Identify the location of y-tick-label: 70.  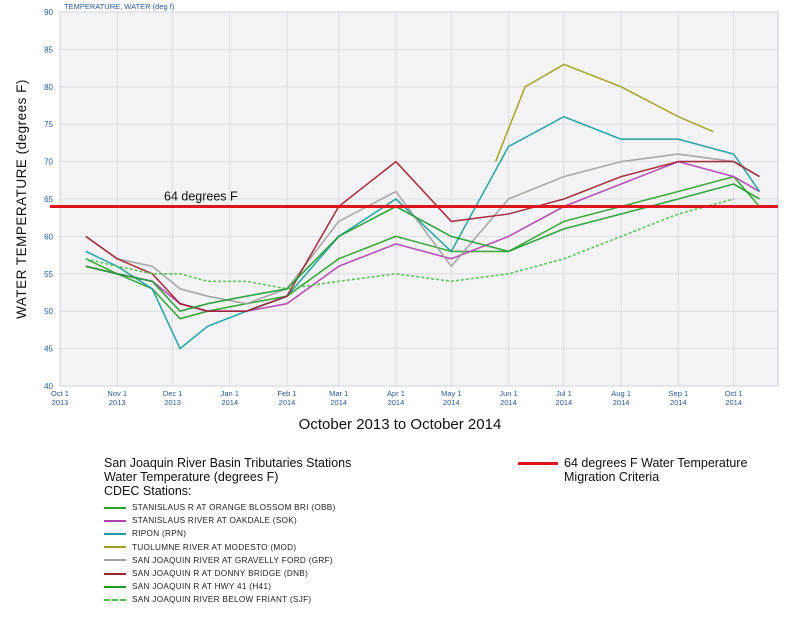
(48, 162).